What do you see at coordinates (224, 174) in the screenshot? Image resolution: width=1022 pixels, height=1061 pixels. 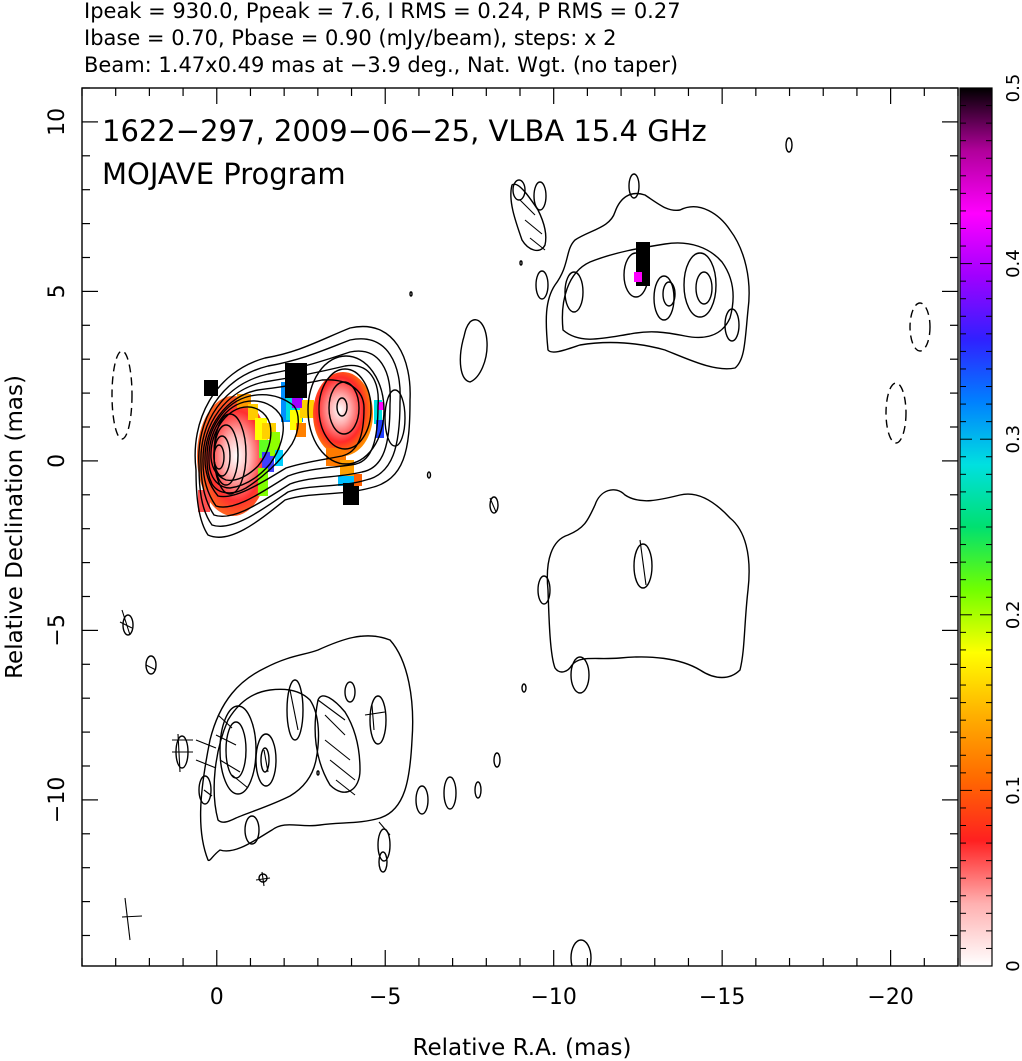 I see `plot-subtitle: MOJAVE Program` at bounding box center [224, 174].